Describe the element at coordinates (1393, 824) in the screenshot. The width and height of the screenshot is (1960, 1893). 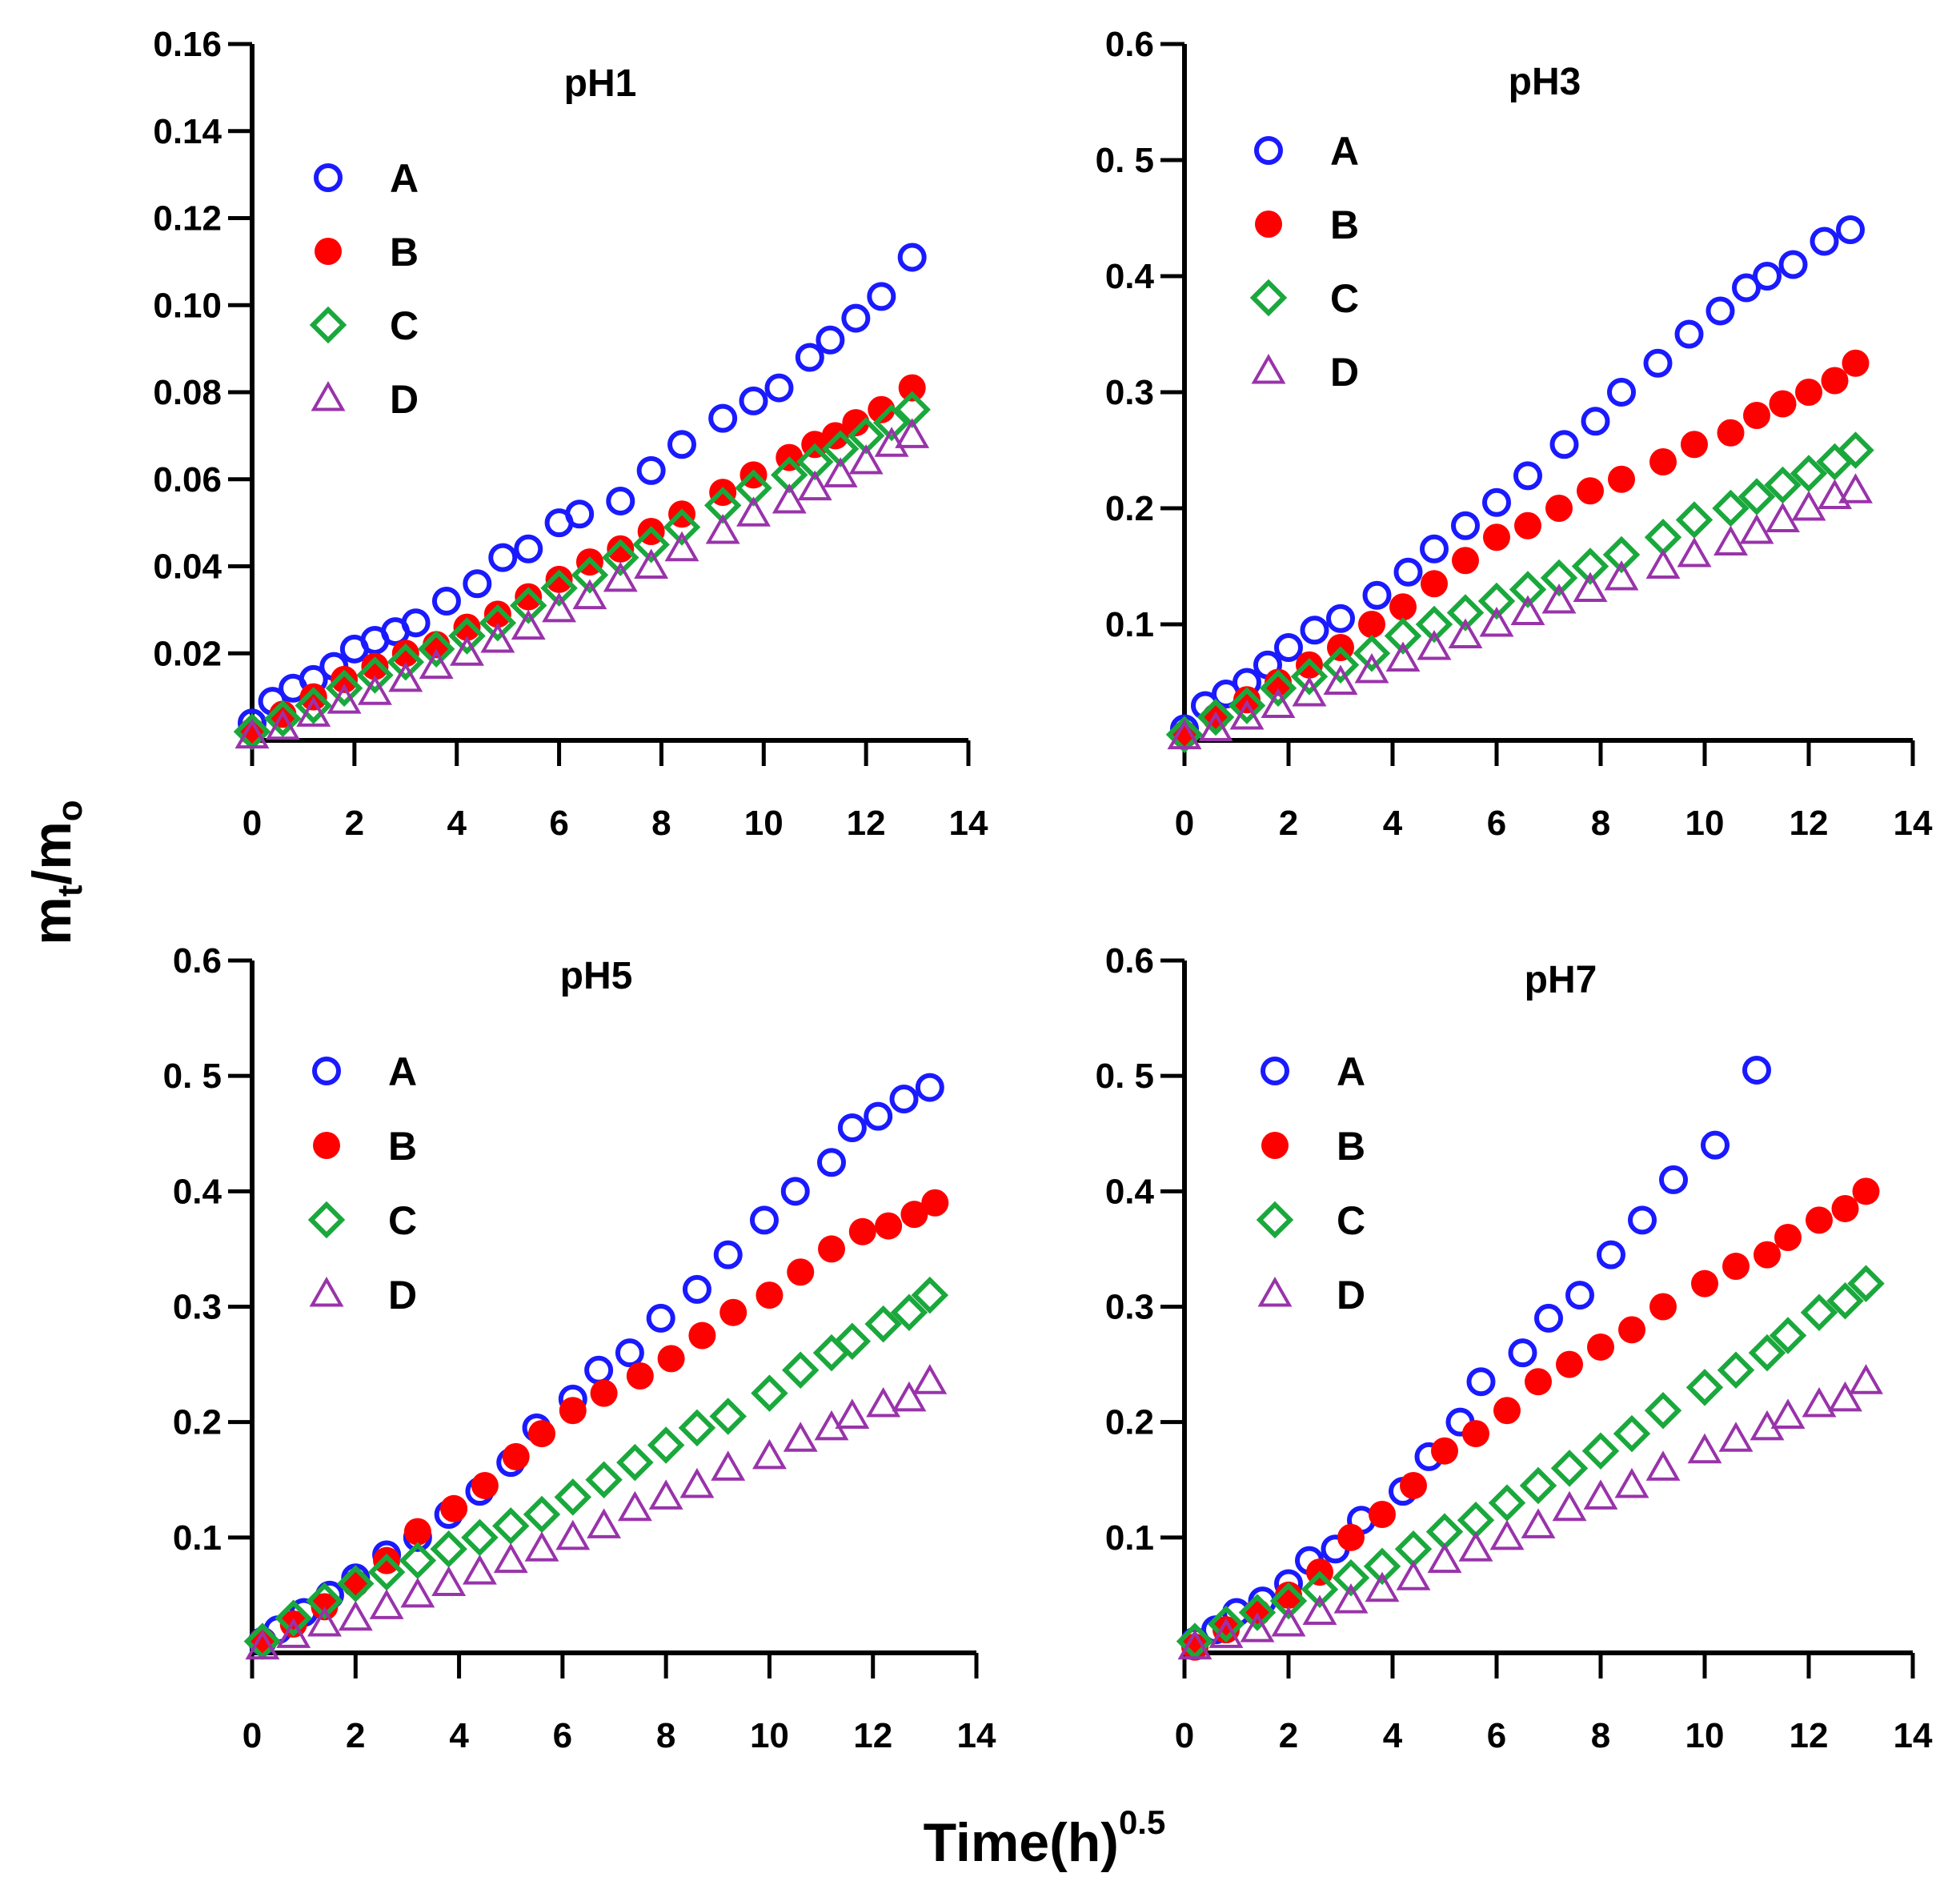
I see `x-tick-label: 4` at that location.